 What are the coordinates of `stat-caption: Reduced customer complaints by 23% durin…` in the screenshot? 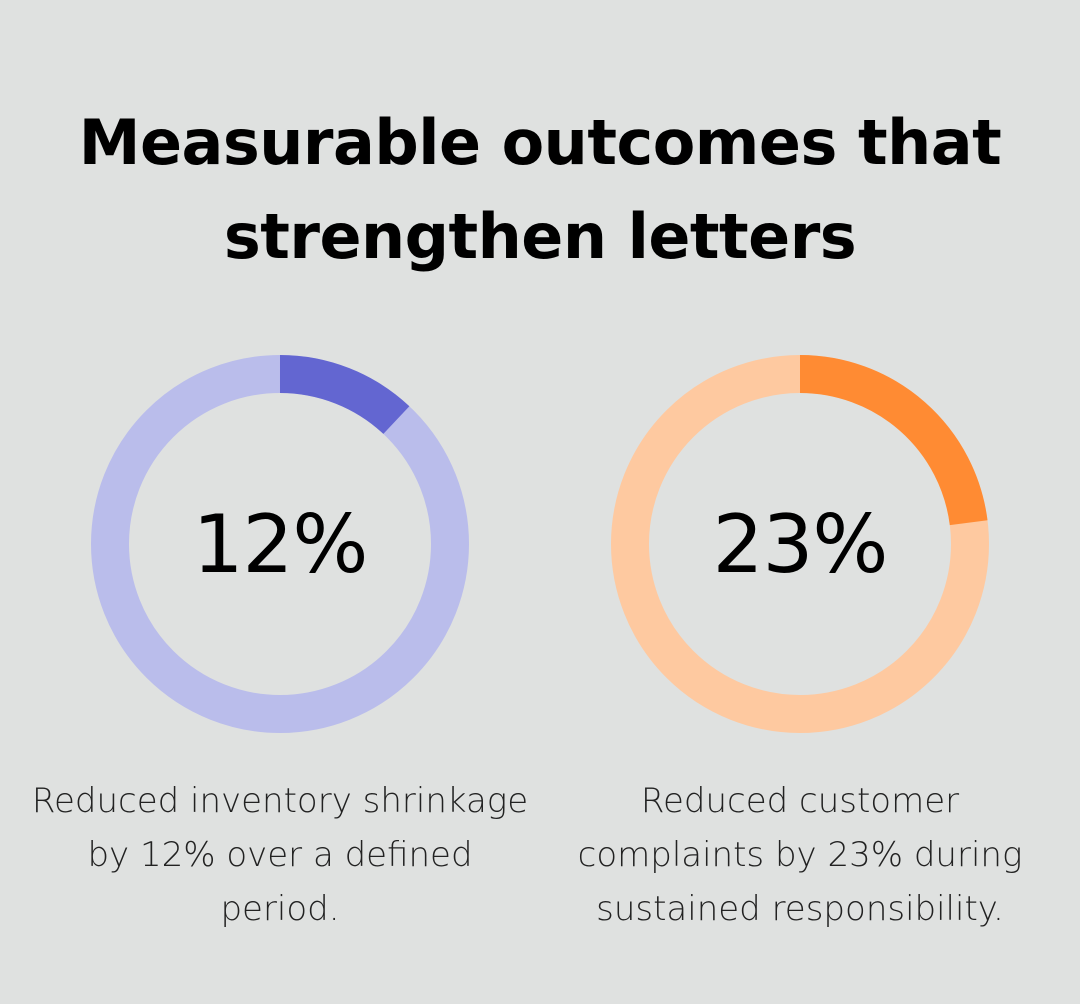 It's located at (800, 855).